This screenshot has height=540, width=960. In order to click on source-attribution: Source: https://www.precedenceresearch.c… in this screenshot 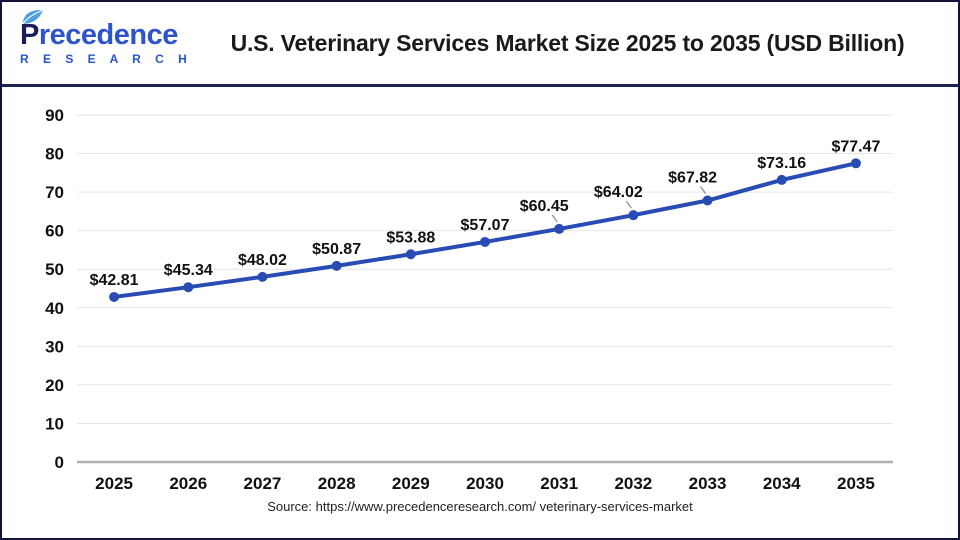, I will do `click(480, 506)`.